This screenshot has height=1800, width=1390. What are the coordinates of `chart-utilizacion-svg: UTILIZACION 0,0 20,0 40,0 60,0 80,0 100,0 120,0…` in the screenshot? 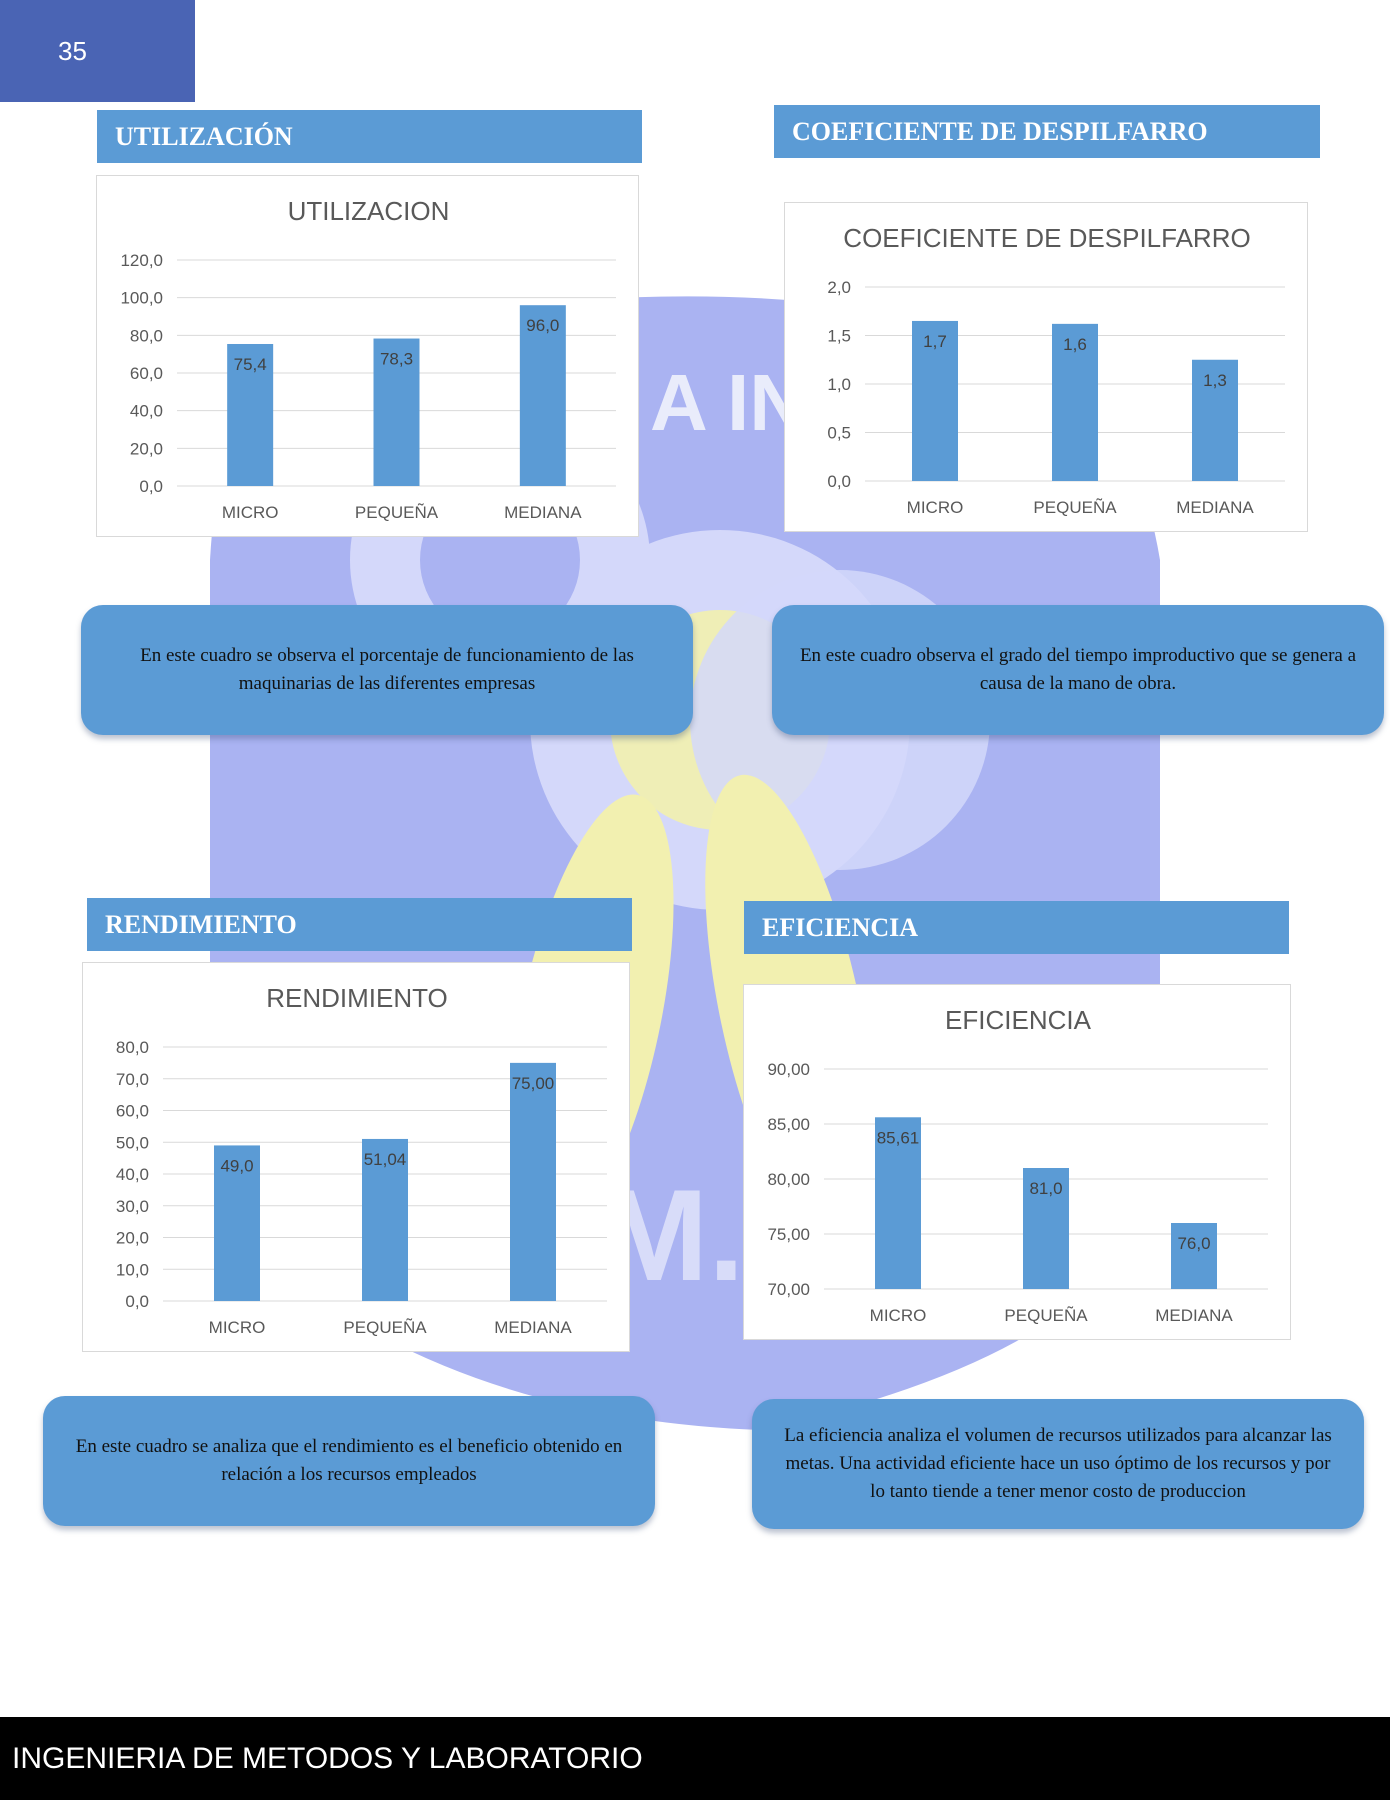 It's located at (368, 359).